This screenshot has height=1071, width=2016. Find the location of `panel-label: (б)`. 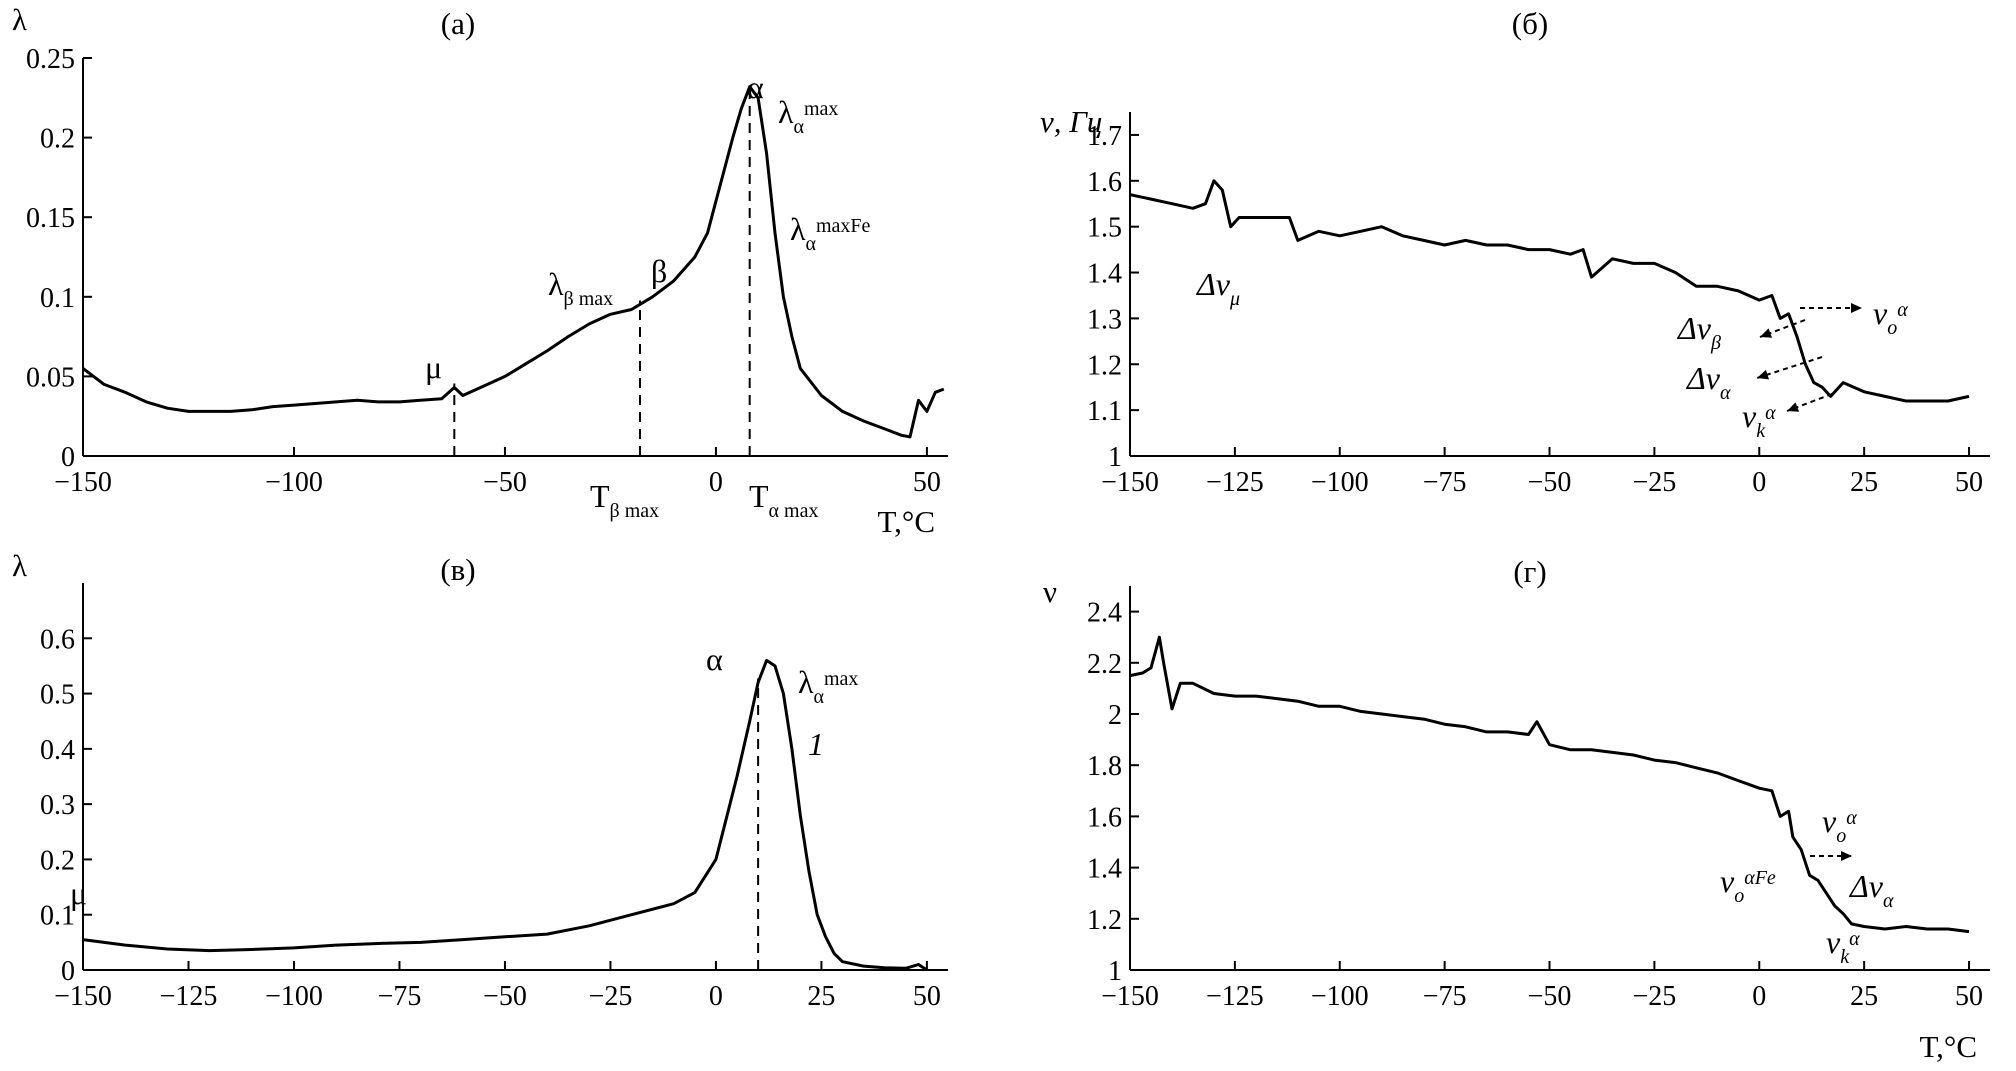

panel-label: (б) is located at coordinates (1530, 23).